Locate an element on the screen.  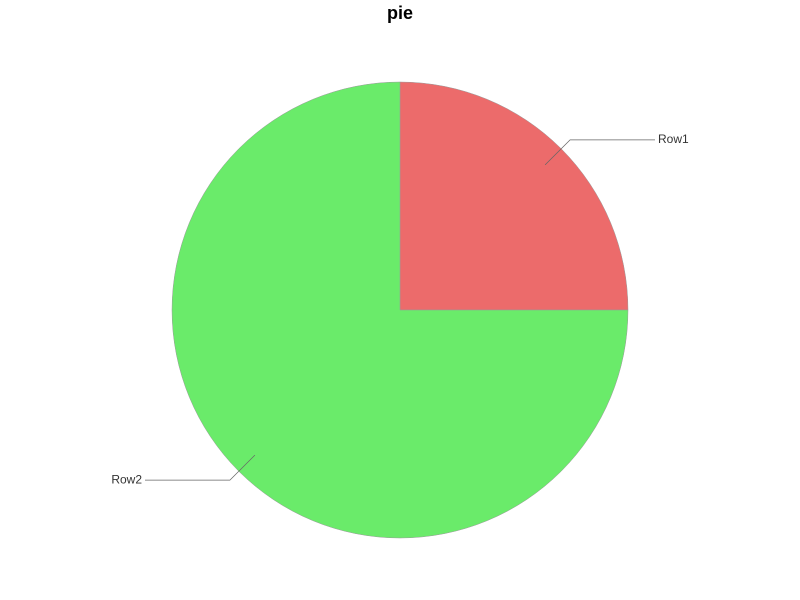
chart-title: pie is located at coordinates (400, 13).